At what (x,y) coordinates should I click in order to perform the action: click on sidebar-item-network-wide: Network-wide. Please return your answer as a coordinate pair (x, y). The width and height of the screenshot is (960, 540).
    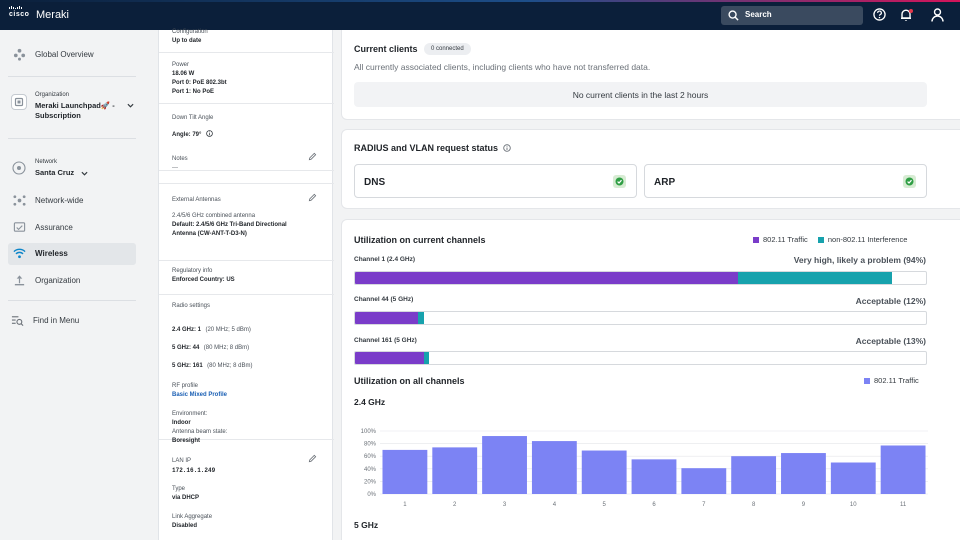
    Looking at the image, I should click on (72, 201).